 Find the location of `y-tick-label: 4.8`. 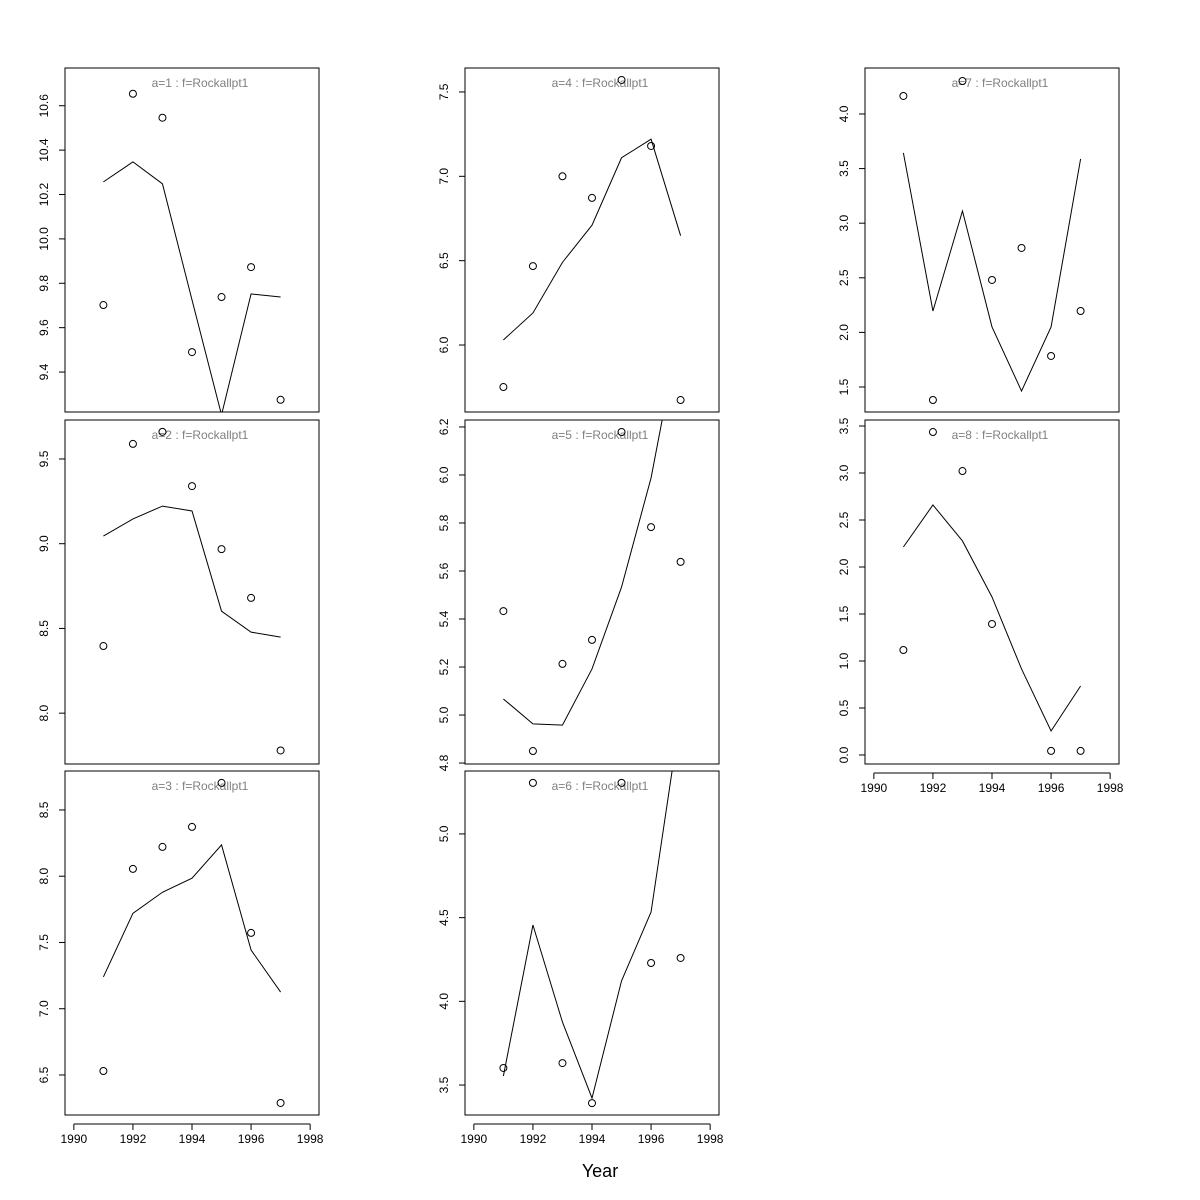

y-tick-label: 4.8 is located at coordinates (444, 762).